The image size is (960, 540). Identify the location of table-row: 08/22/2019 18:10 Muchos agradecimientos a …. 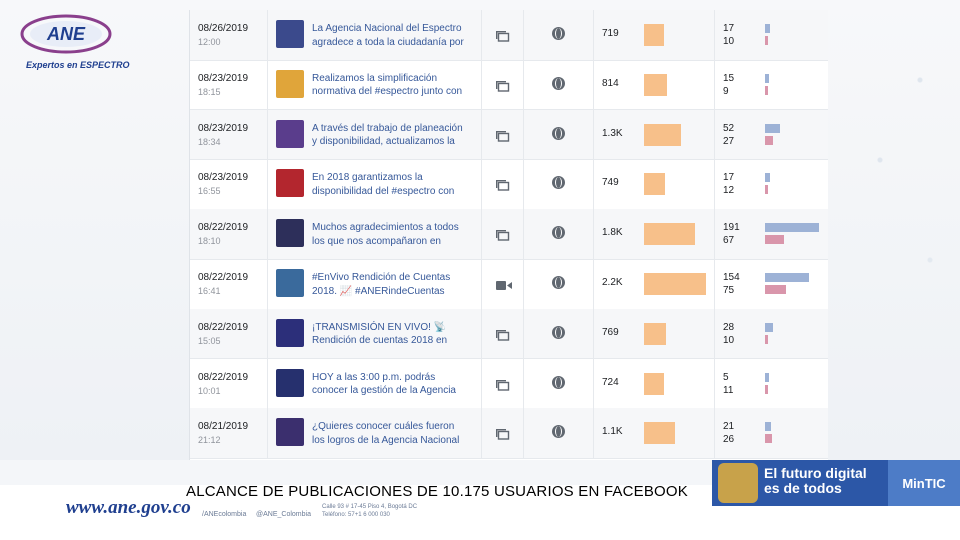
(509, 234).